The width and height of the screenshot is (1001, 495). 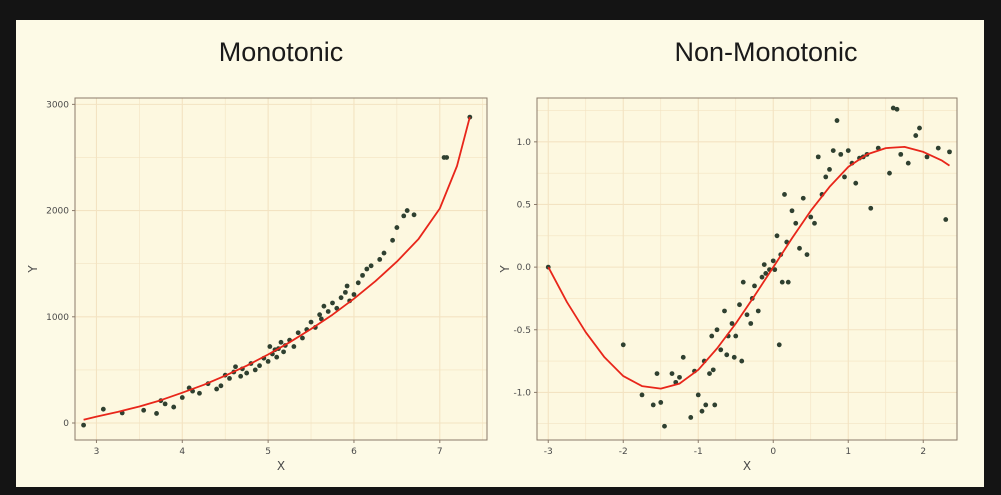 What do you see at coordinates (524, 268) in the screenshot?
I see `y-tick-label: 0.0` at bounding box center [524, 268].